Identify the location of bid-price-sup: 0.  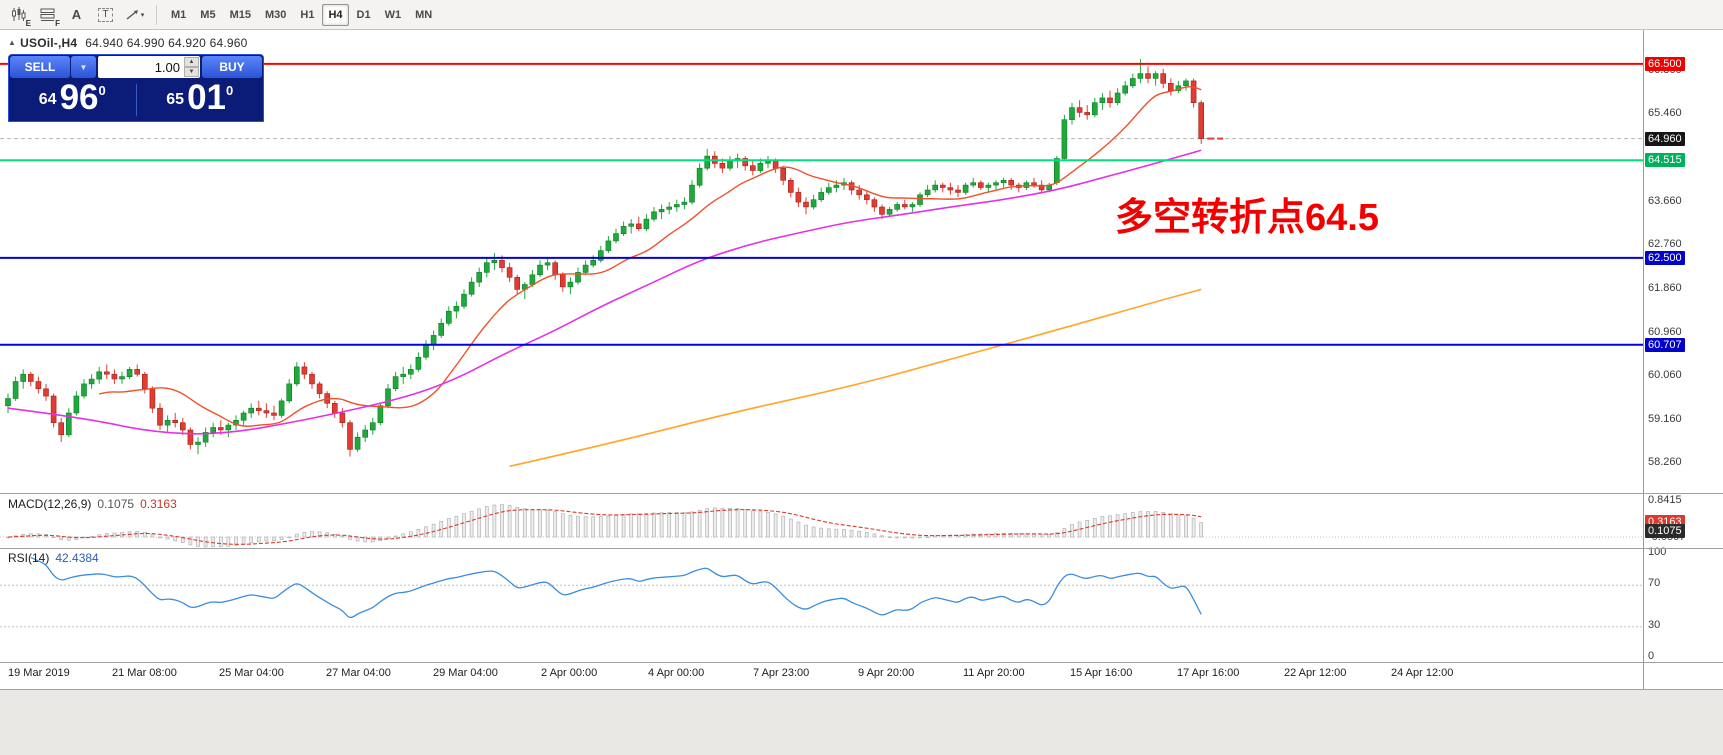
(102, 90).